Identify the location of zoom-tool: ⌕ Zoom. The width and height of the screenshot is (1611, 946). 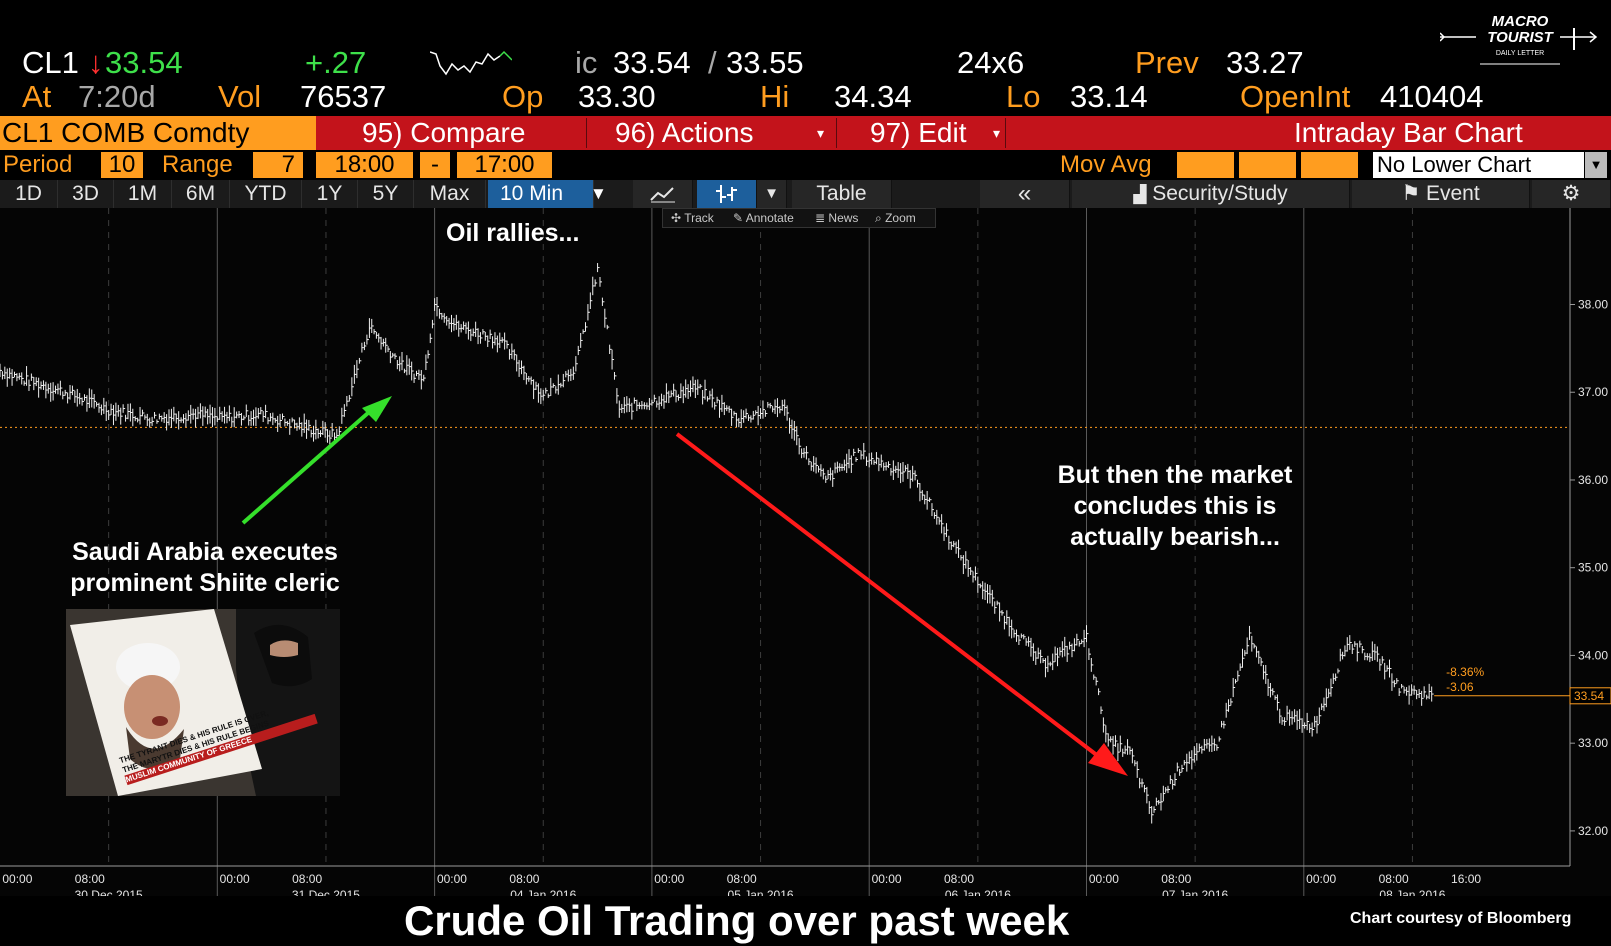
(895, 218).